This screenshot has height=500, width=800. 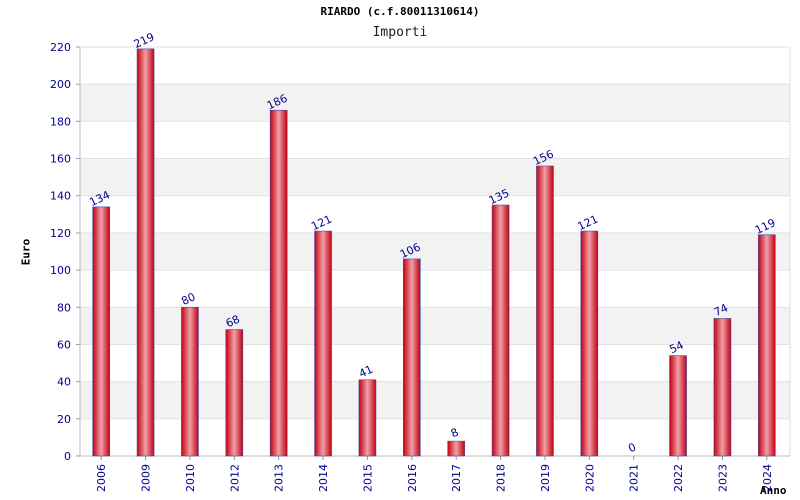 I want to click on data-label-2010: 80, so click(x=188, y=299).